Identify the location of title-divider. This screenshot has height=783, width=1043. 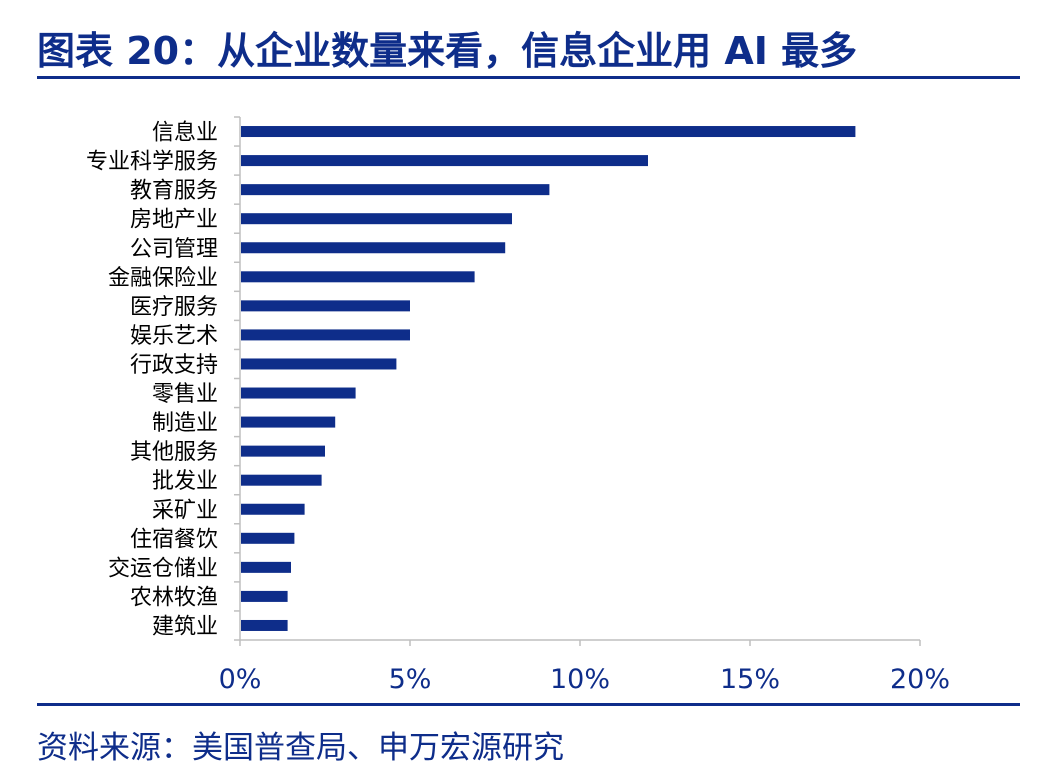
(528, 77).